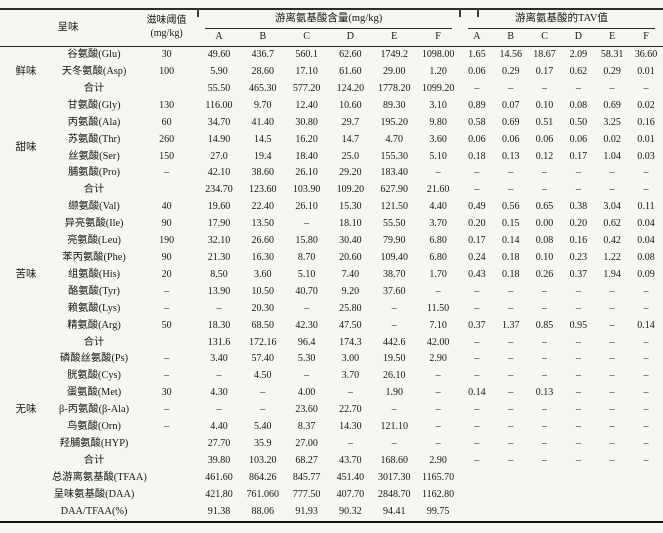 This screenshot has width=663, height=533. Describe the element at coordinates (578, 274) in the screenshot. I see `tav-value: 0.37` at that location.